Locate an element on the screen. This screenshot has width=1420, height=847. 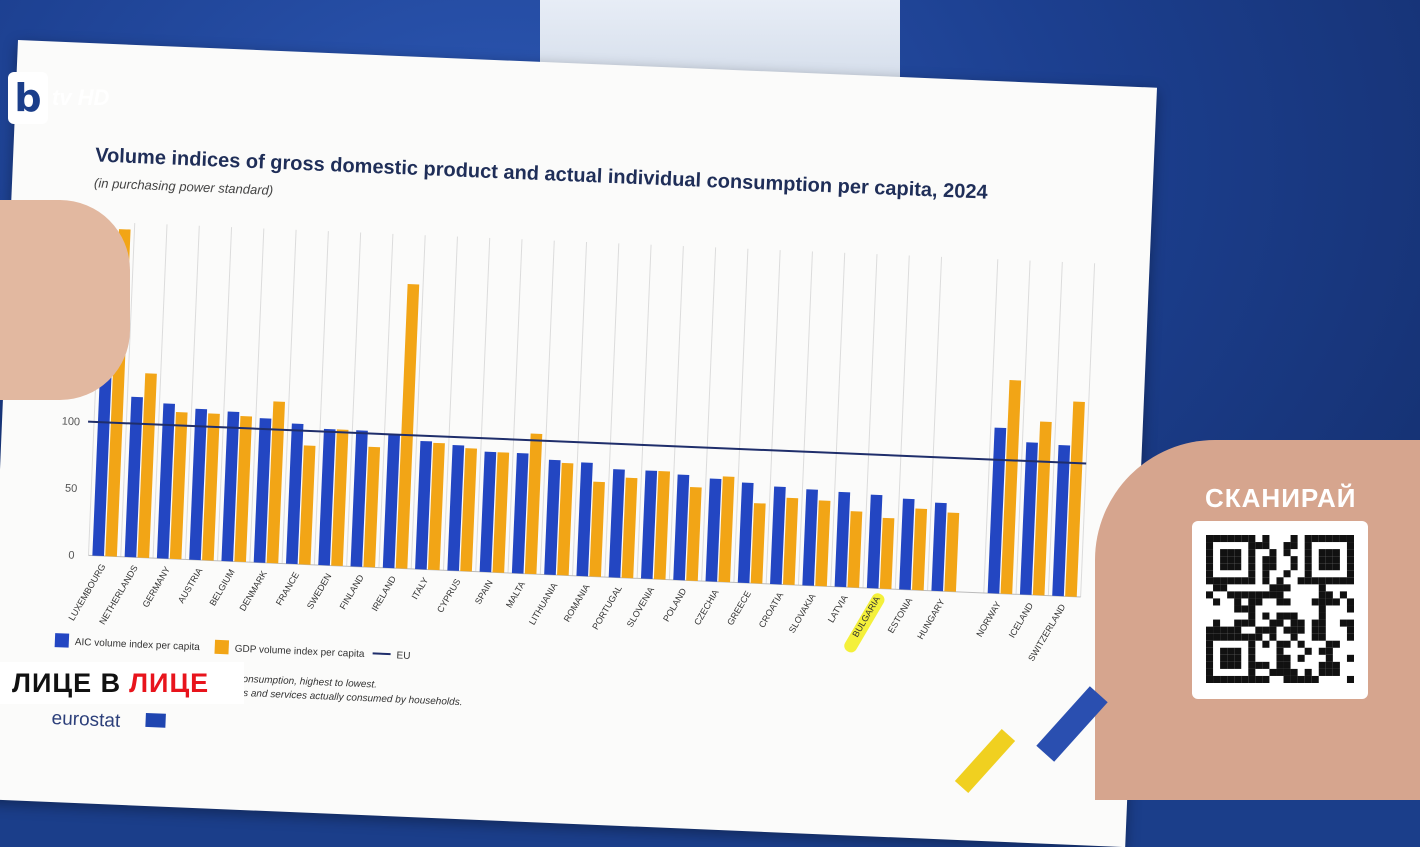
x-tick-group: CYPRUS is located at coordinates (449, 595).